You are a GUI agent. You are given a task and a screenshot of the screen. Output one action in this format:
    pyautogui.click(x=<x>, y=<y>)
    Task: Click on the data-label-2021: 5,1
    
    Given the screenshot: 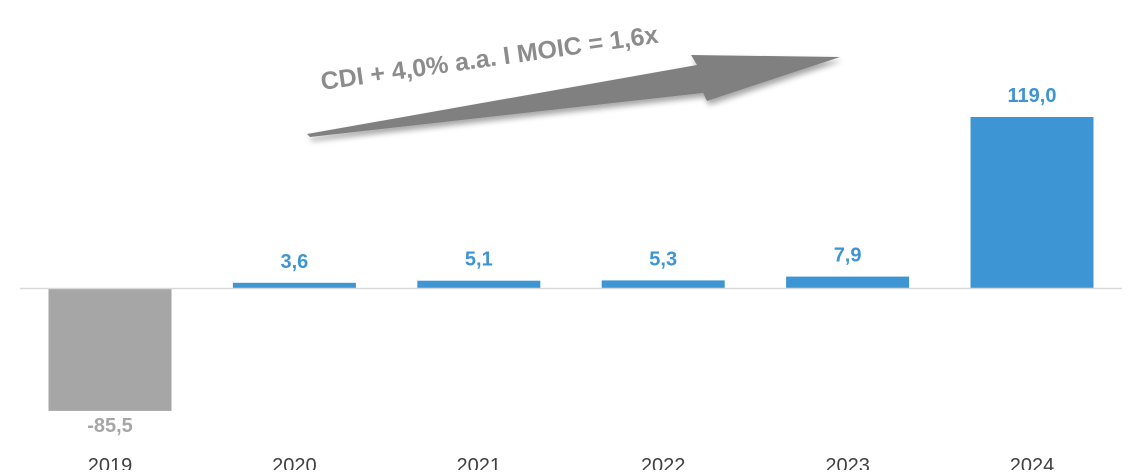 What is the action you would take?
    pyautogui.click(x=479, y=260)
    